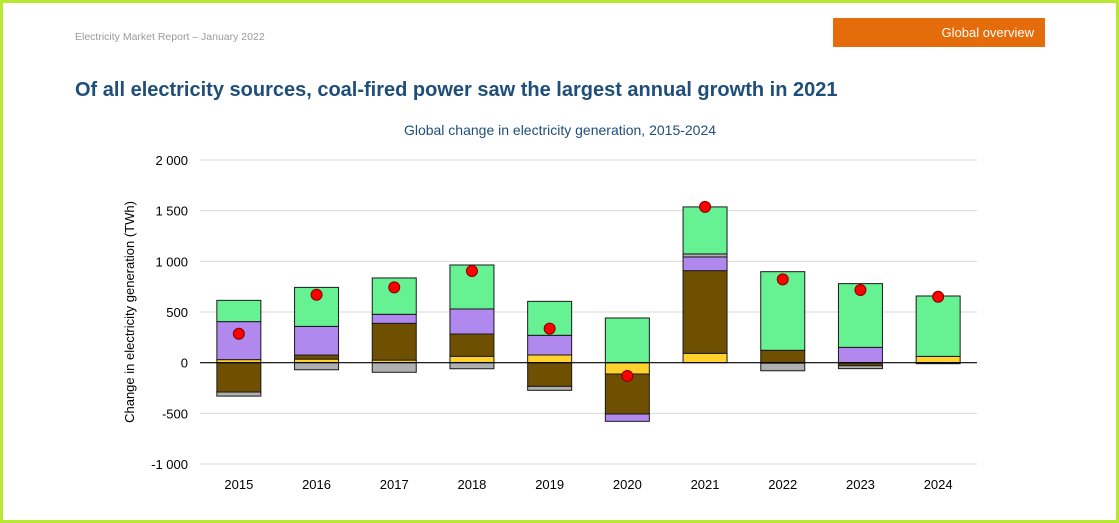 This screenshot has height=523, width=1119. I want to click on x-tick-label: 2021, so click(705, 484).